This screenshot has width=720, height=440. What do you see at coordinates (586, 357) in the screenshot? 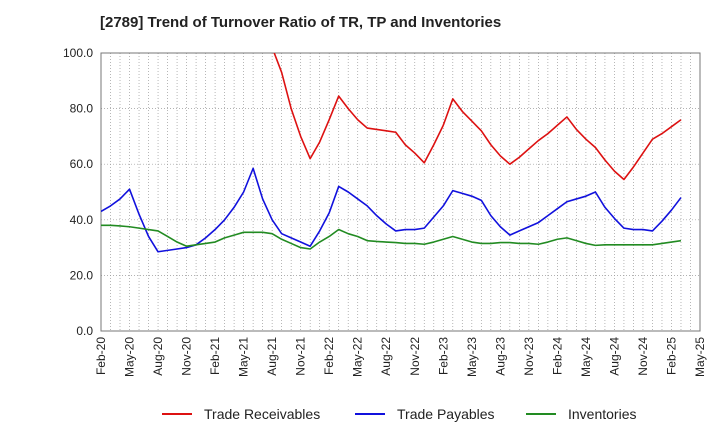
I see `x-tick-label: May-24` at bounding box center [586, 357].